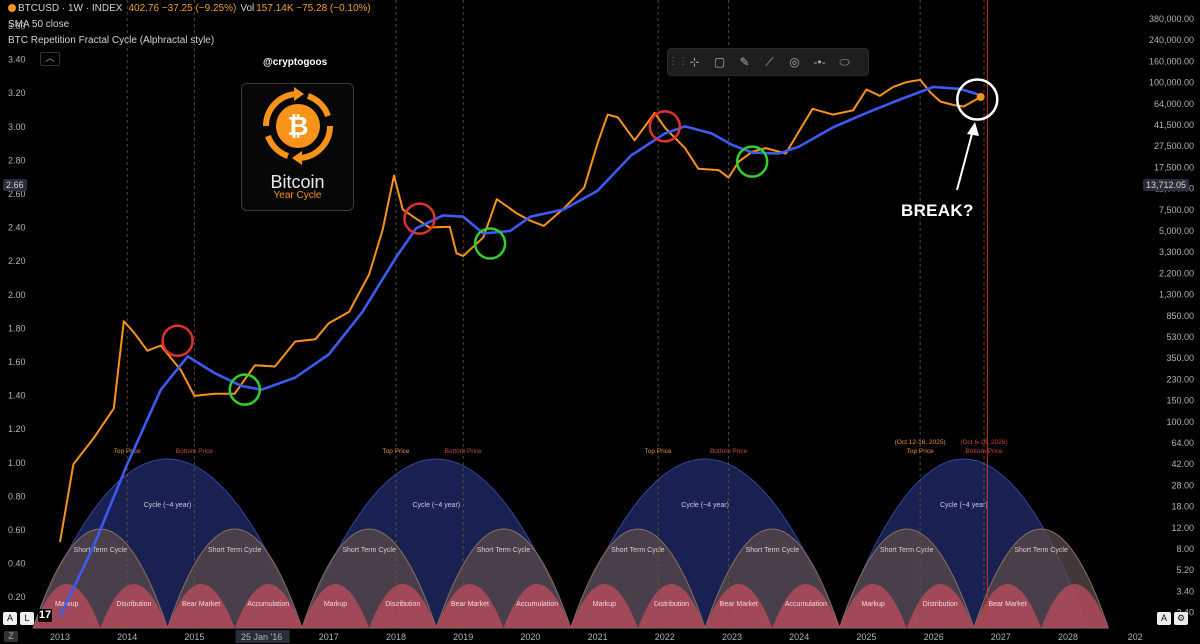 The image size is (1200, 644). I want to click on settings-icon: ⚙, so click(1181, 618).